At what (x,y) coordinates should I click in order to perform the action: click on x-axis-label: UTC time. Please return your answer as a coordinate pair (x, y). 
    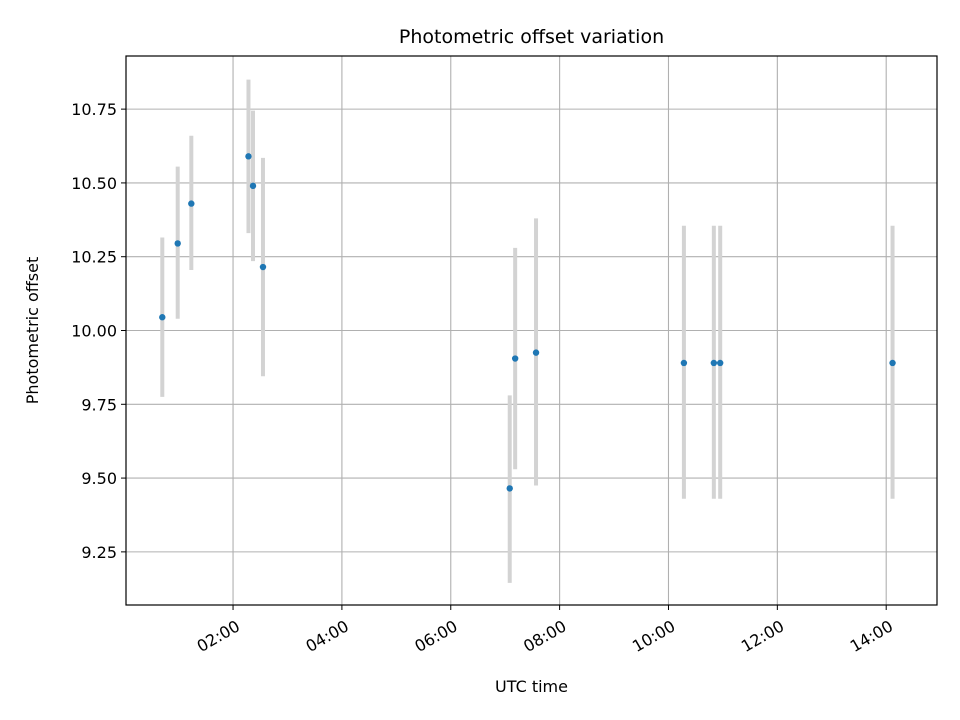
    Looking at the image, I should click on (531, 686).